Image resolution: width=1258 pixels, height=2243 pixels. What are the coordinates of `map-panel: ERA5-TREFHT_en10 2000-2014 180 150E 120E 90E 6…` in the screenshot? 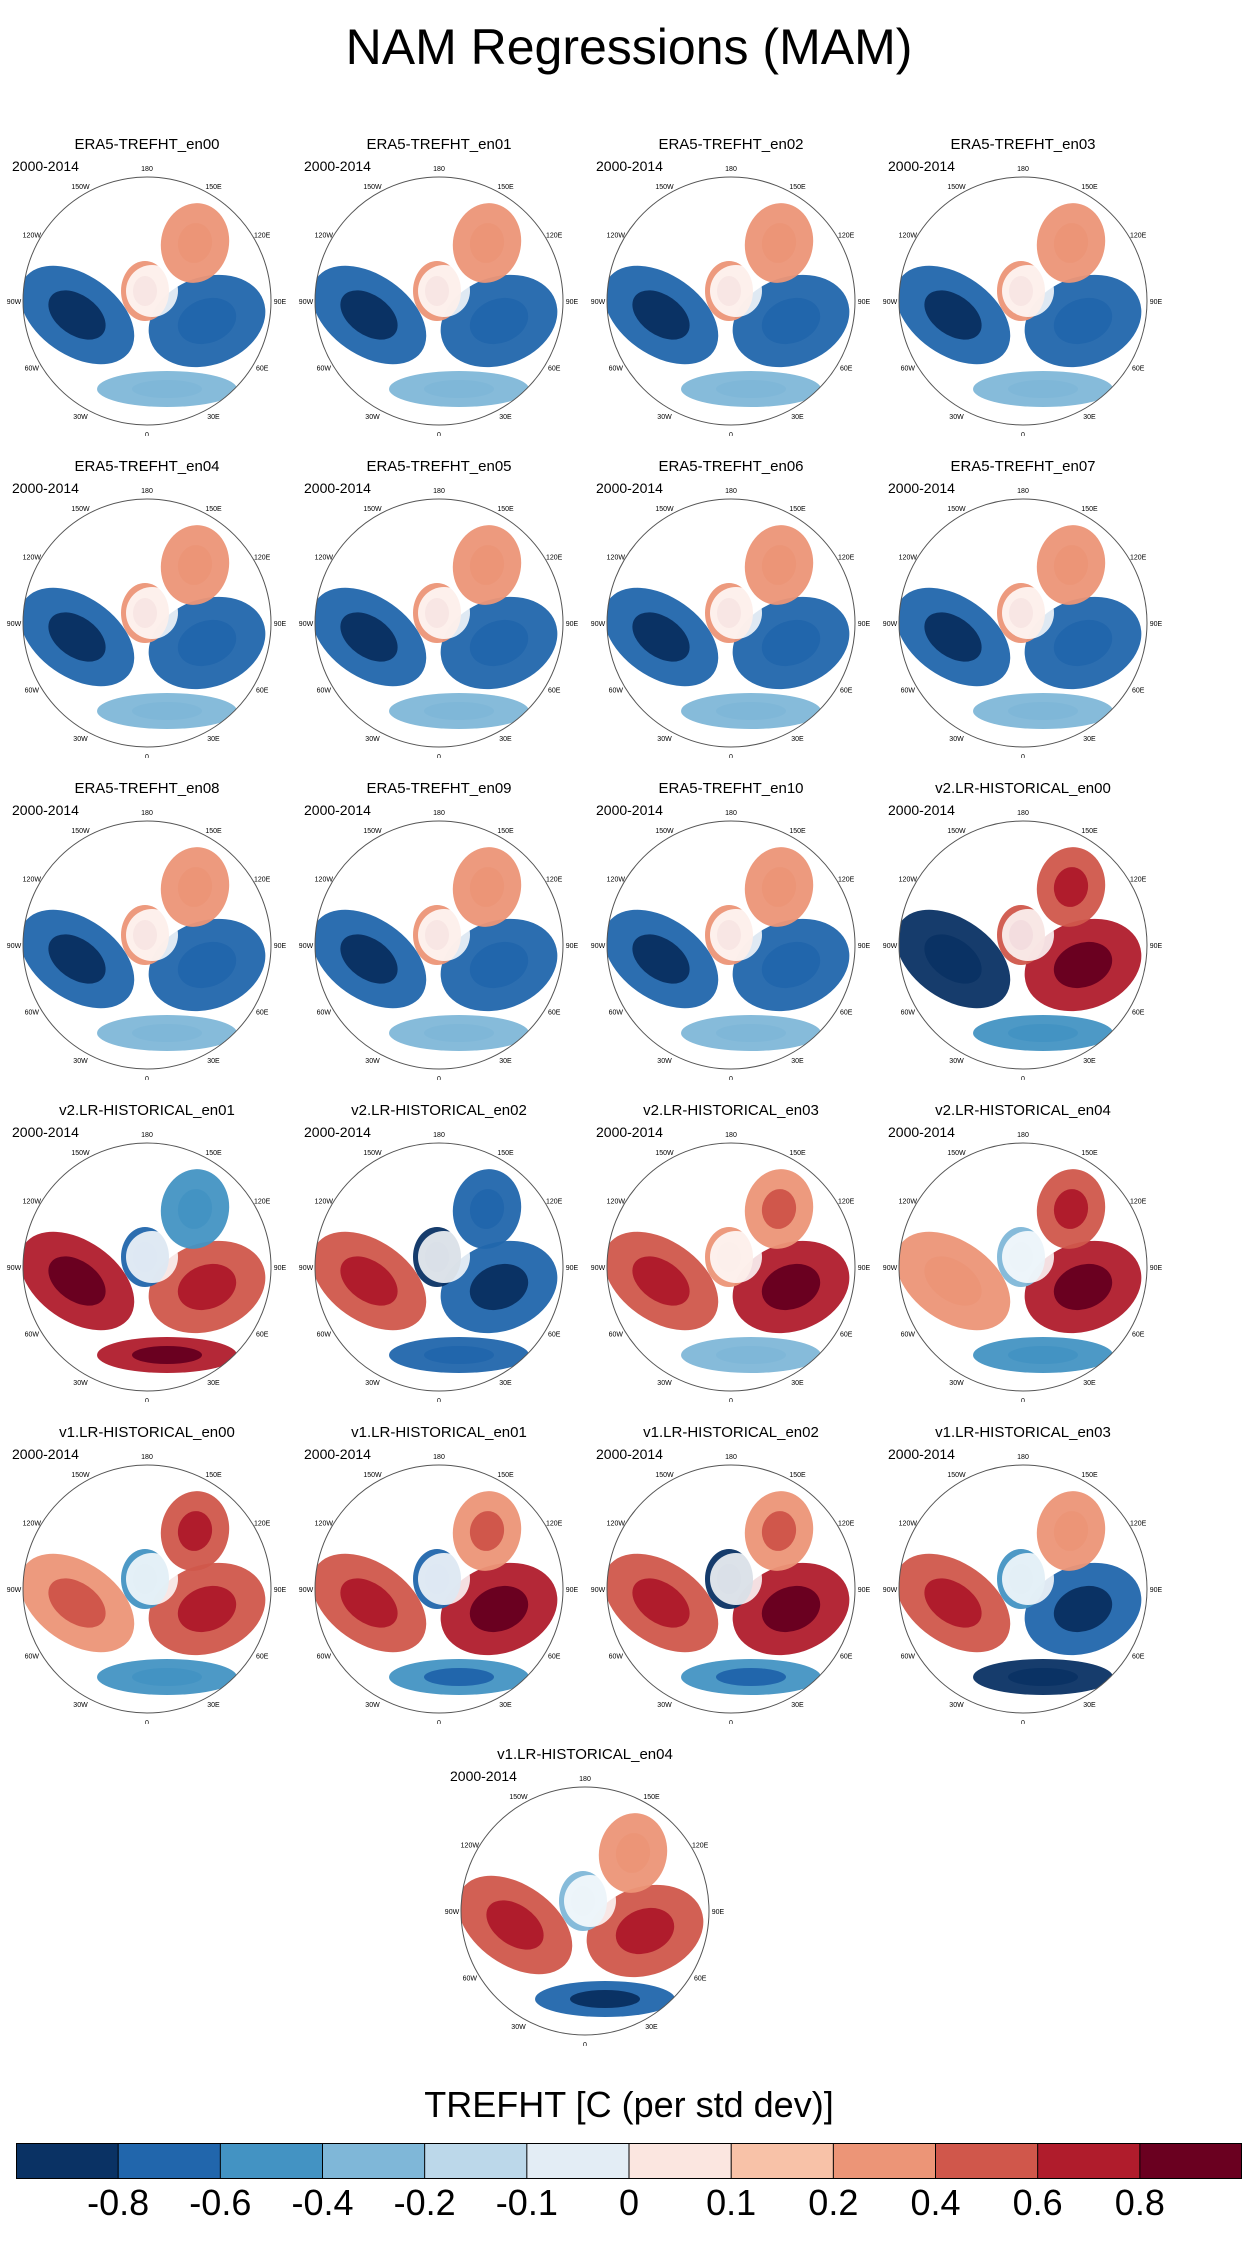 It's located at (731, 930).